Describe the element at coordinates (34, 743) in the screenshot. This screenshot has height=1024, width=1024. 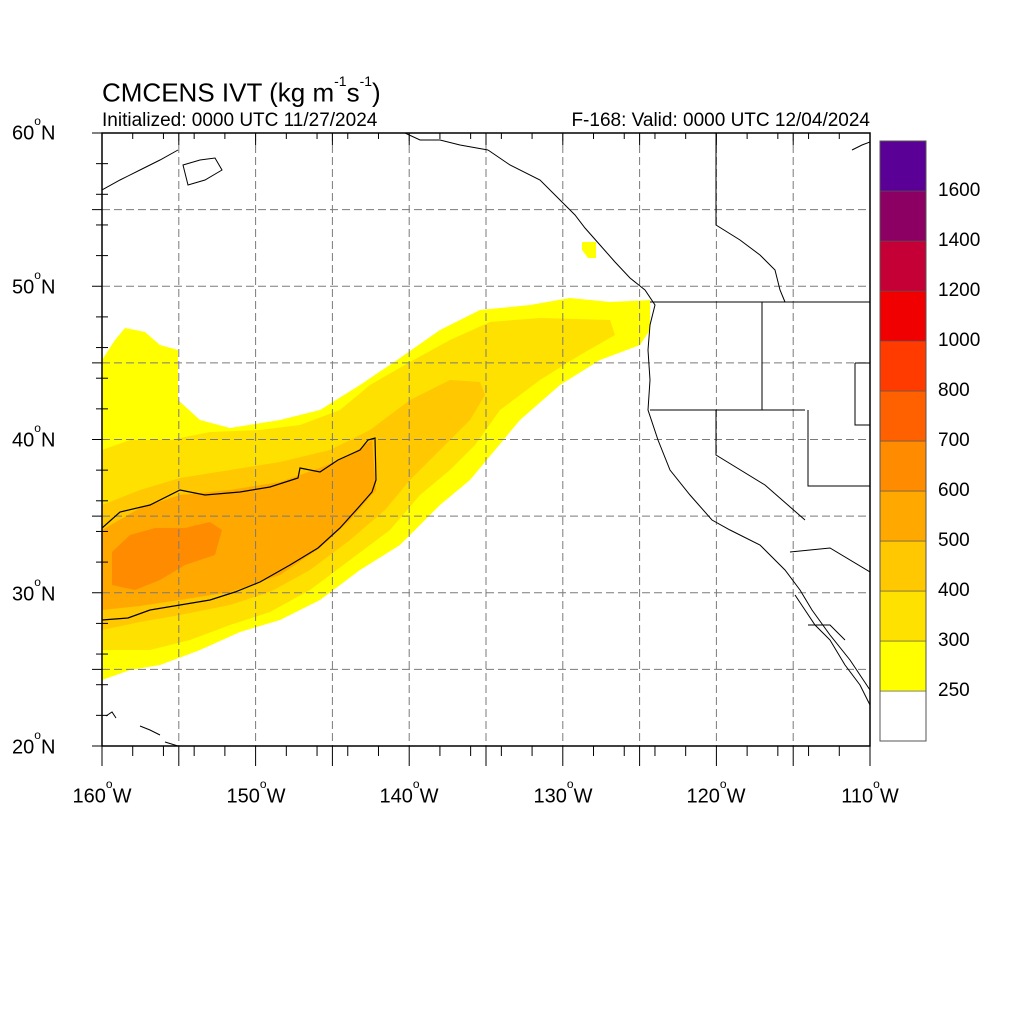
I see `lat-label: 20oN` at that location.